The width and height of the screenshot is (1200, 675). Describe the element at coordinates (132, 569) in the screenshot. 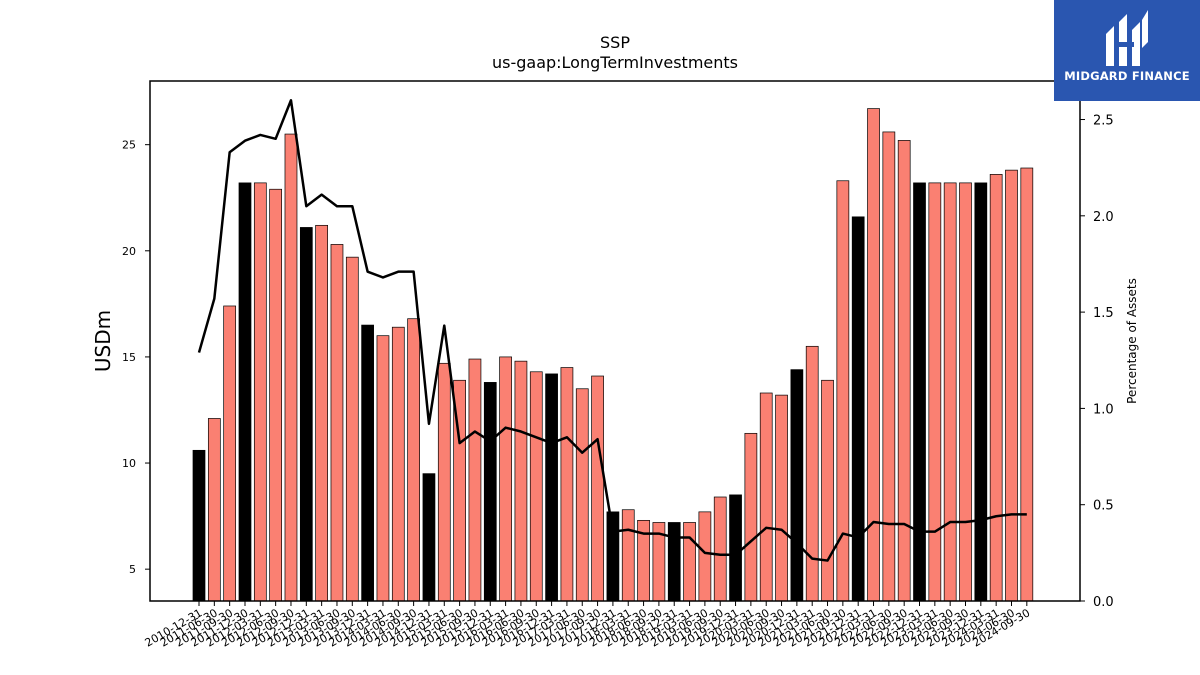

I see `y-tick-label: 5` at that location.